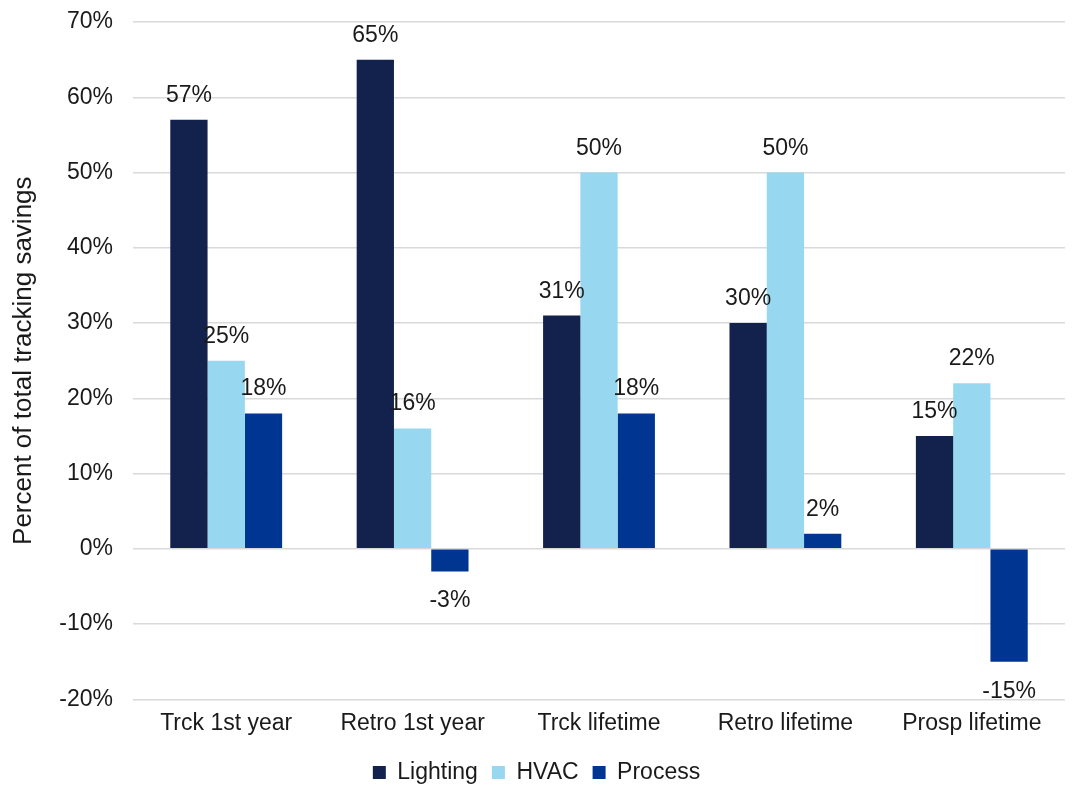 The width and height of the screenshot is (1074, 794). What do you see at coordinates (561, 289) in the screenshot?
I see `data-label: 31%` at bounding box center [561, 289].